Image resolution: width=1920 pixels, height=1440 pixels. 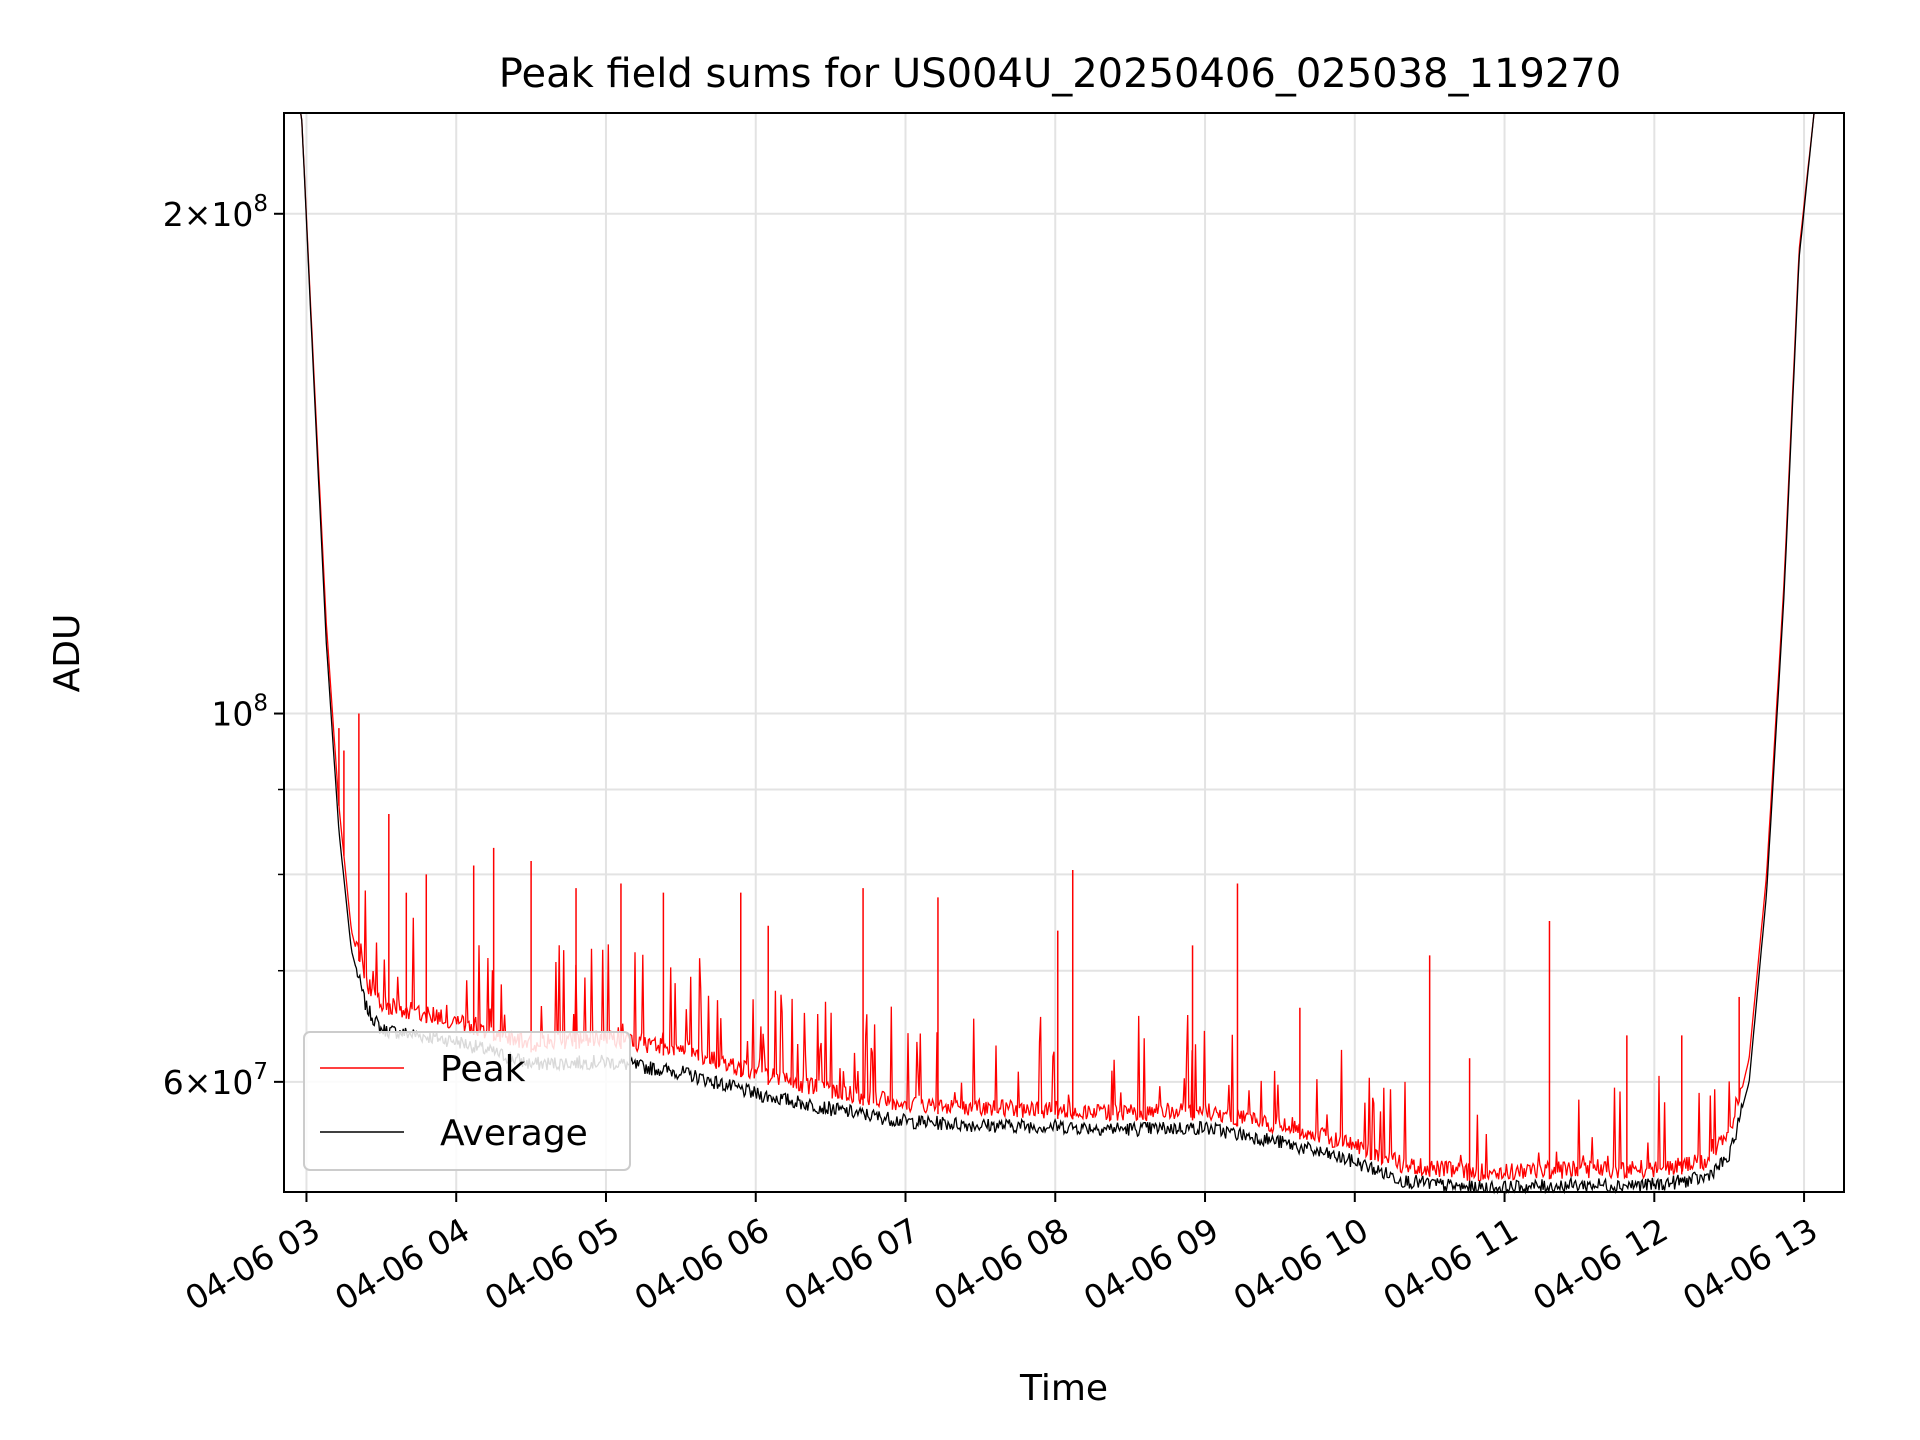 I want to click on legend-box, so click(x=467, y=1101).